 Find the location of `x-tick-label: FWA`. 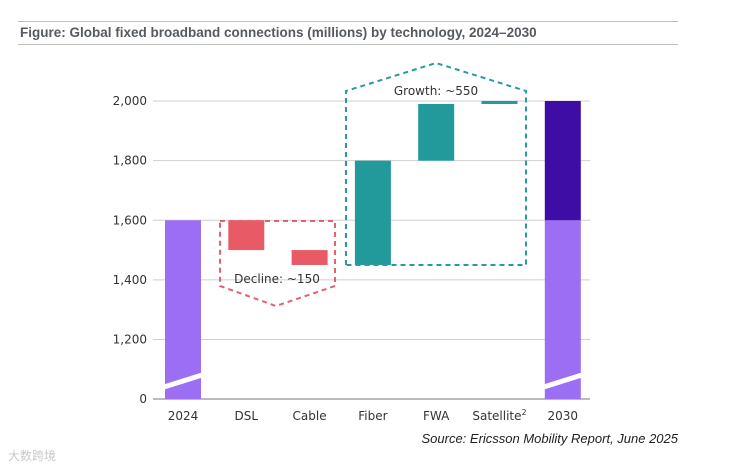

x-tick-label: FWA is located at coordinates (436, 416).